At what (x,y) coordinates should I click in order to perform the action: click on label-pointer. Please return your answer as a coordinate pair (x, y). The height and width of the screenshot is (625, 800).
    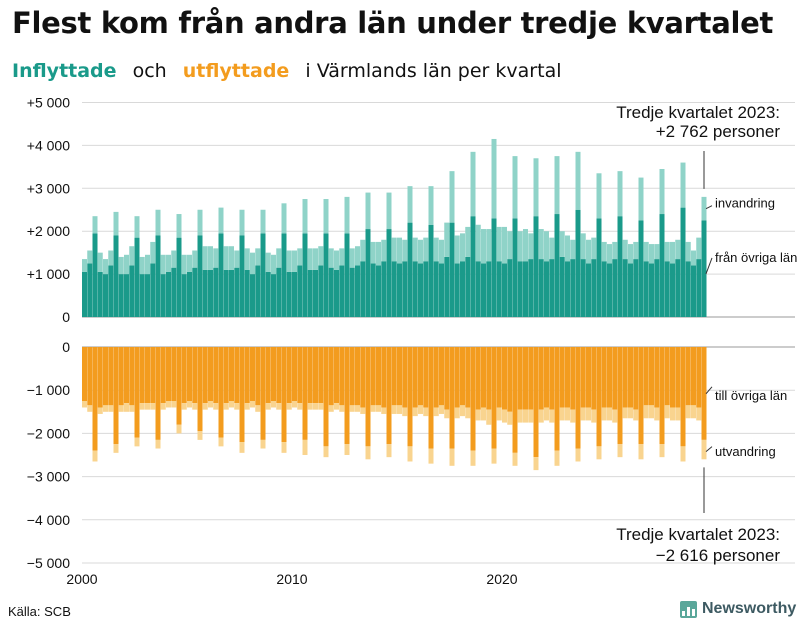
    Looking at the image, I should click on (709, 449).